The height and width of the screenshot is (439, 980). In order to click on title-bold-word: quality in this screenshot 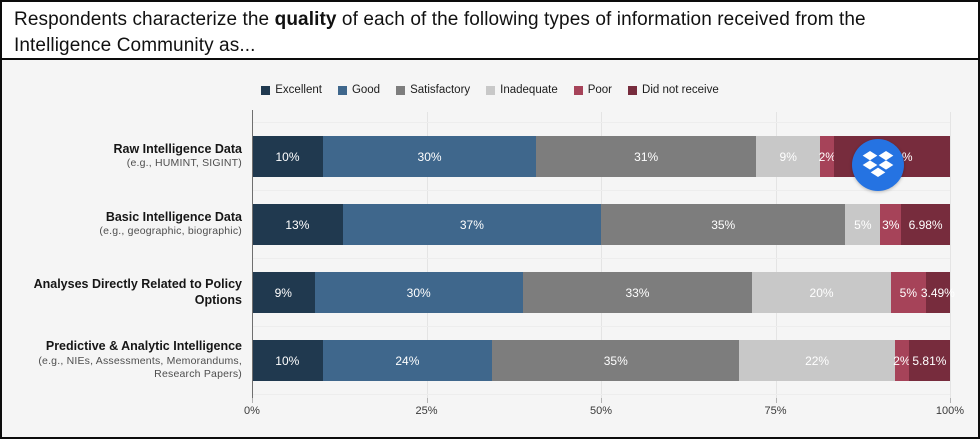, I will do `click(305, 19)`.